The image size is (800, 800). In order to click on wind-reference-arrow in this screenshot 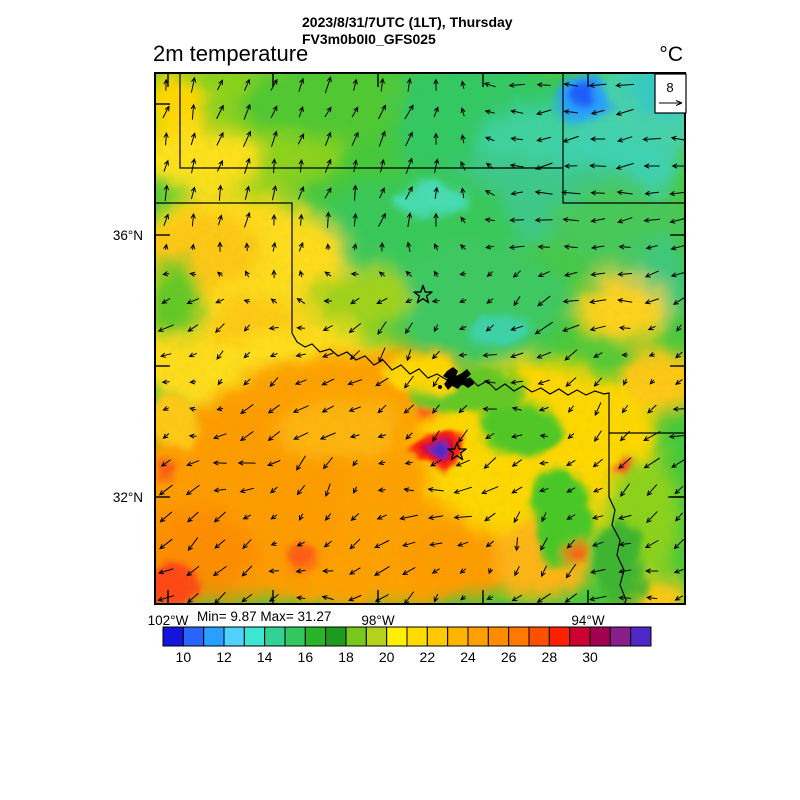, I will do `click(671, 103)`.